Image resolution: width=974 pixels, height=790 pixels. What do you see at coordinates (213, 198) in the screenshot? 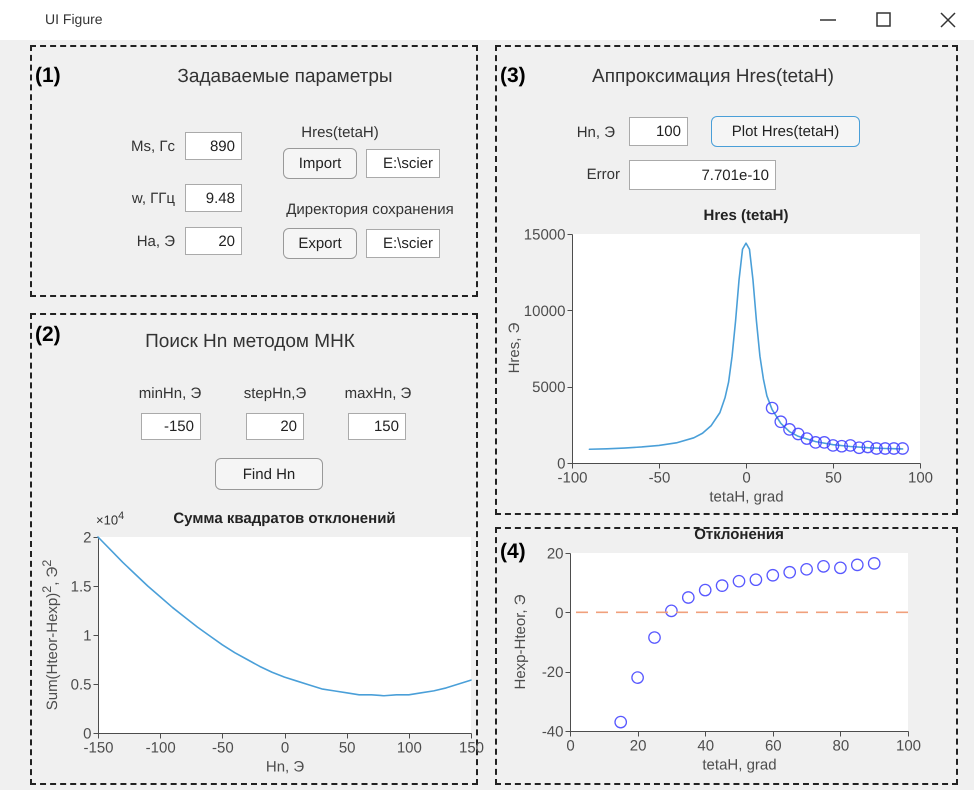
I see `text: 9.48` at bounding box center [213, 198].